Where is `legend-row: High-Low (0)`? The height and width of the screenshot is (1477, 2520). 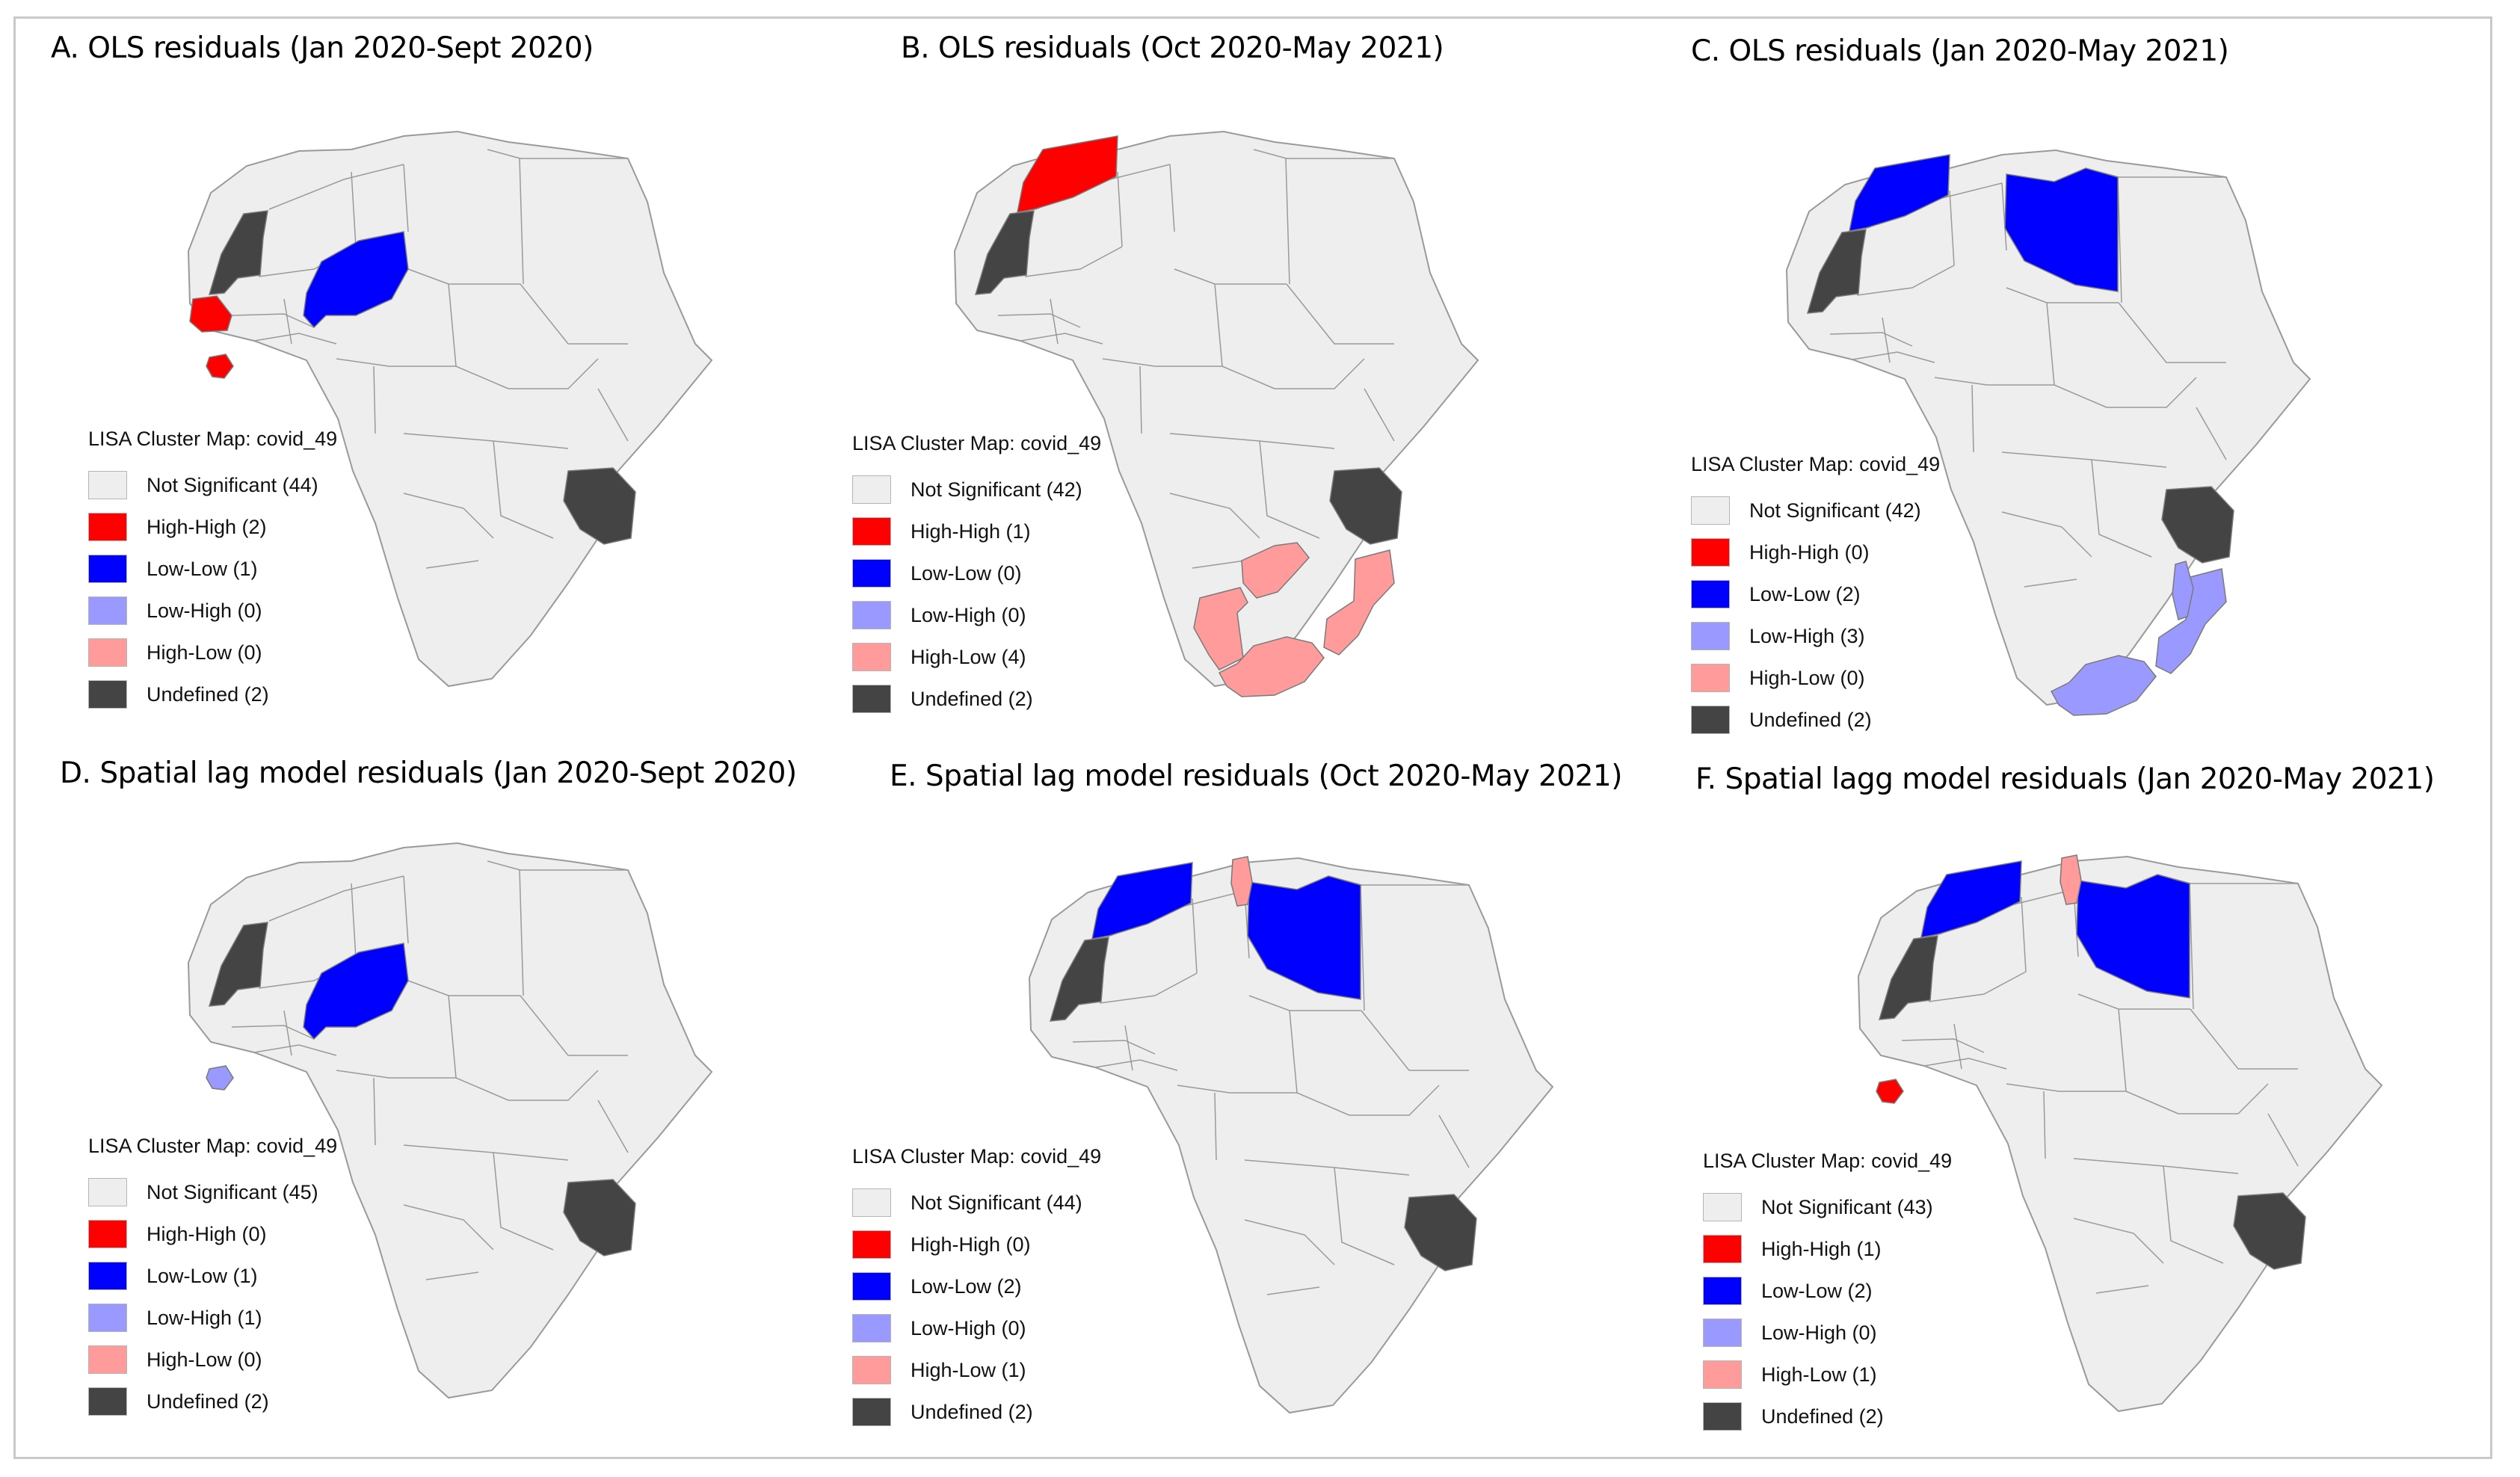
legend-row: High-Low (0) is located at coordinates (1815, 678).